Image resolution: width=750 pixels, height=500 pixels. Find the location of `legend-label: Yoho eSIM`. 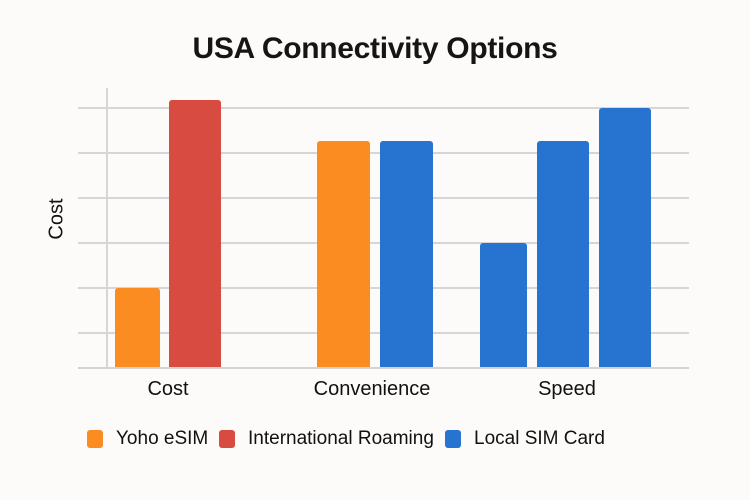

legend-label: Yoho eSIM is located at coordinates (162, 438).